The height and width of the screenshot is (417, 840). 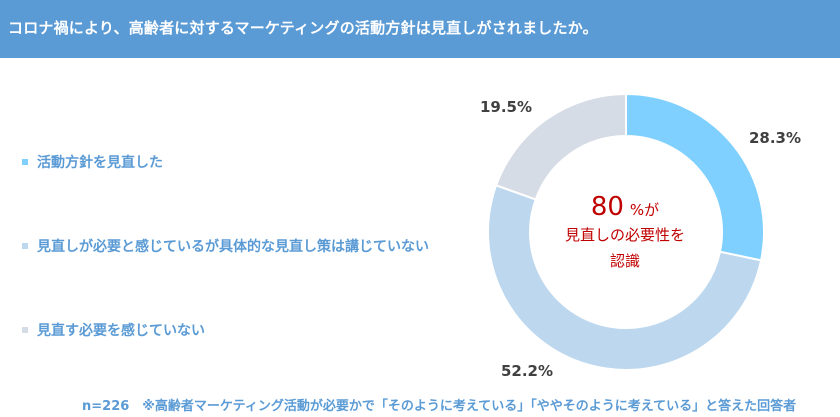 I want to click on donut-slice-revised, so click(x=695, y=177).